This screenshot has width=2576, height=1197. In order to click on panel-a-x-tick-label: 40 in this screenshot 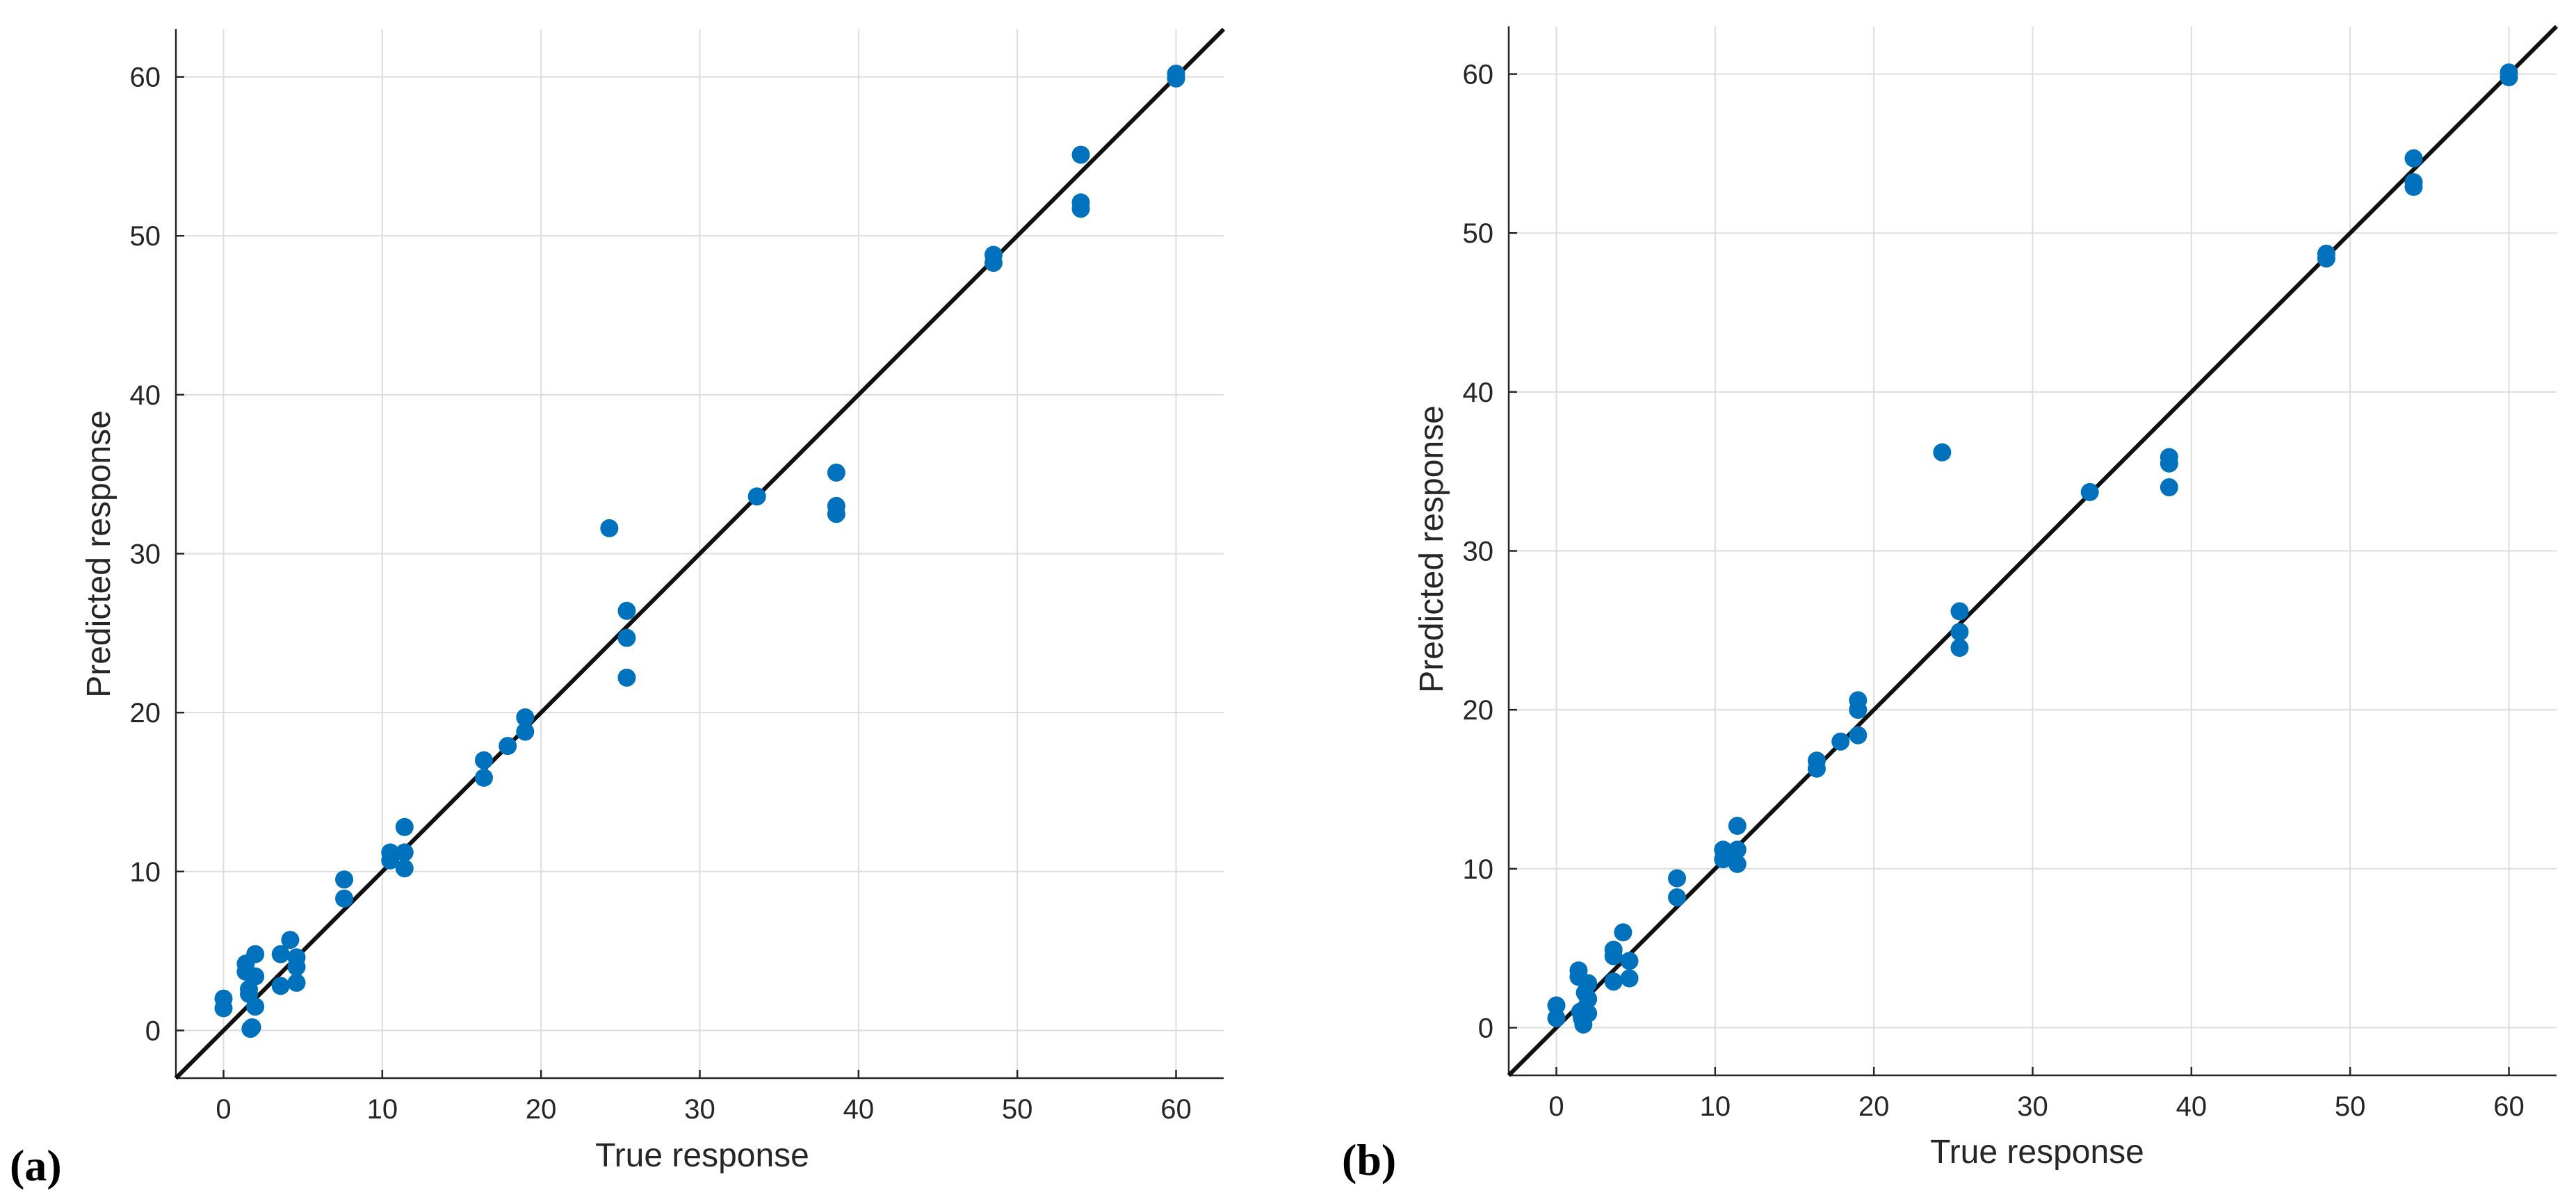, I will do `click(859, 1109)`.